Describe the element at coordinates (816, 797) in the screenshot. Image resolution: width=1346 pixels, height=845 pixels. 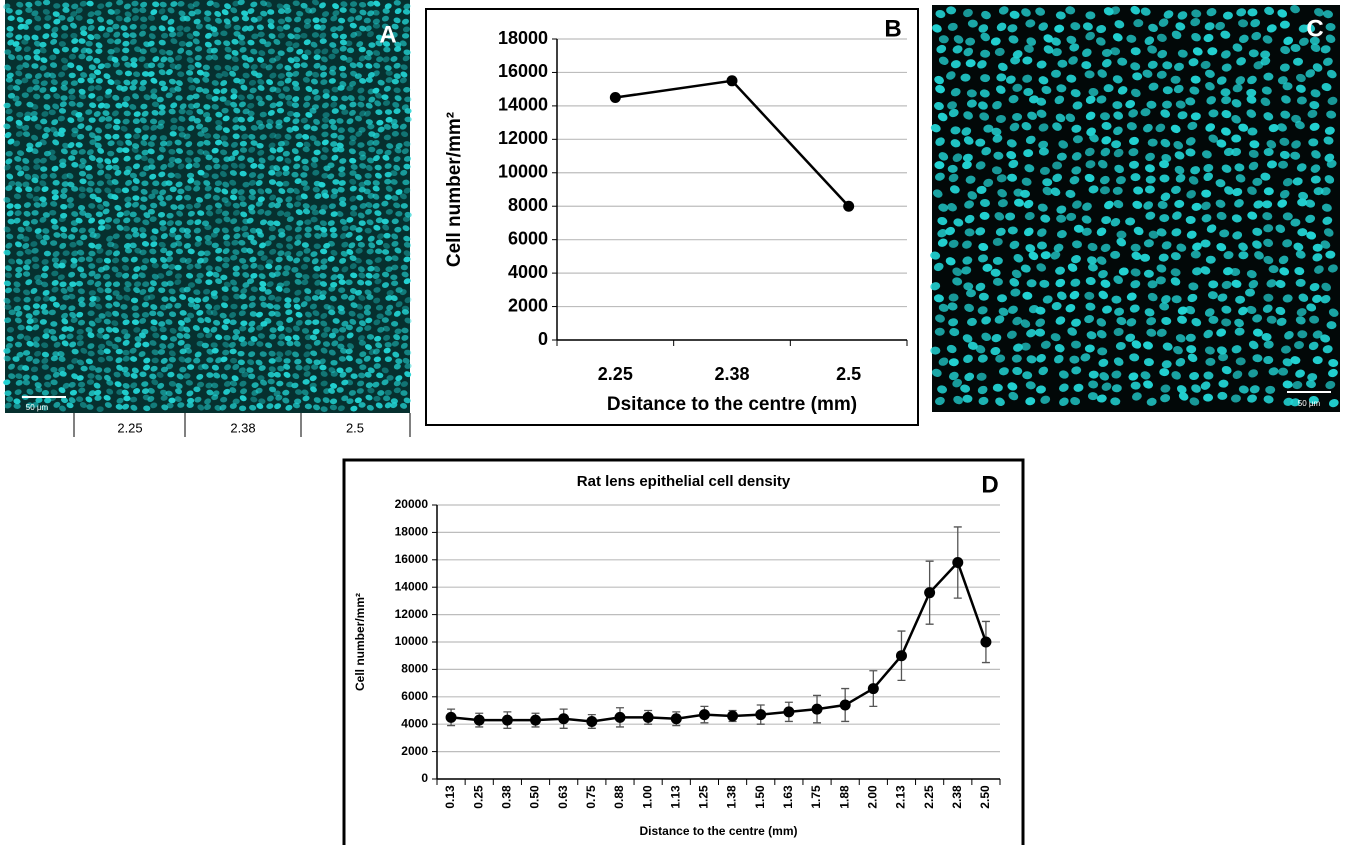
I see `x-tick-label: 1.75` at that location.